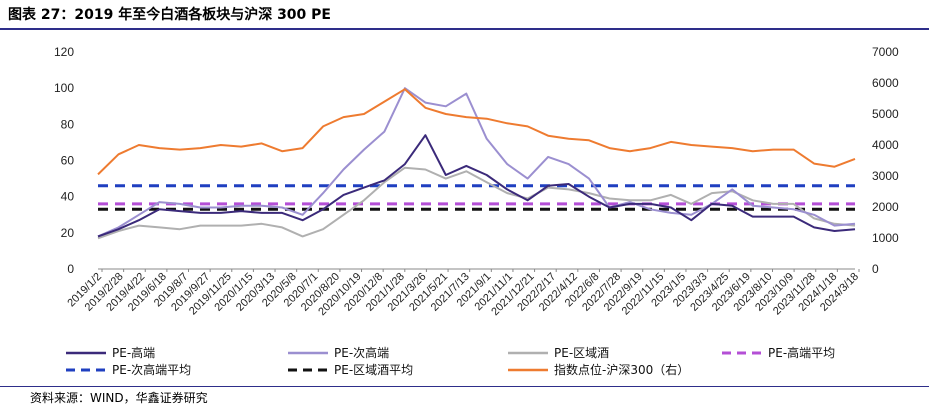  What do you see at coordinates (70, 269) in the screenshot?
I see `y-left-tick-label: 0` at bounding box center [70, 269].